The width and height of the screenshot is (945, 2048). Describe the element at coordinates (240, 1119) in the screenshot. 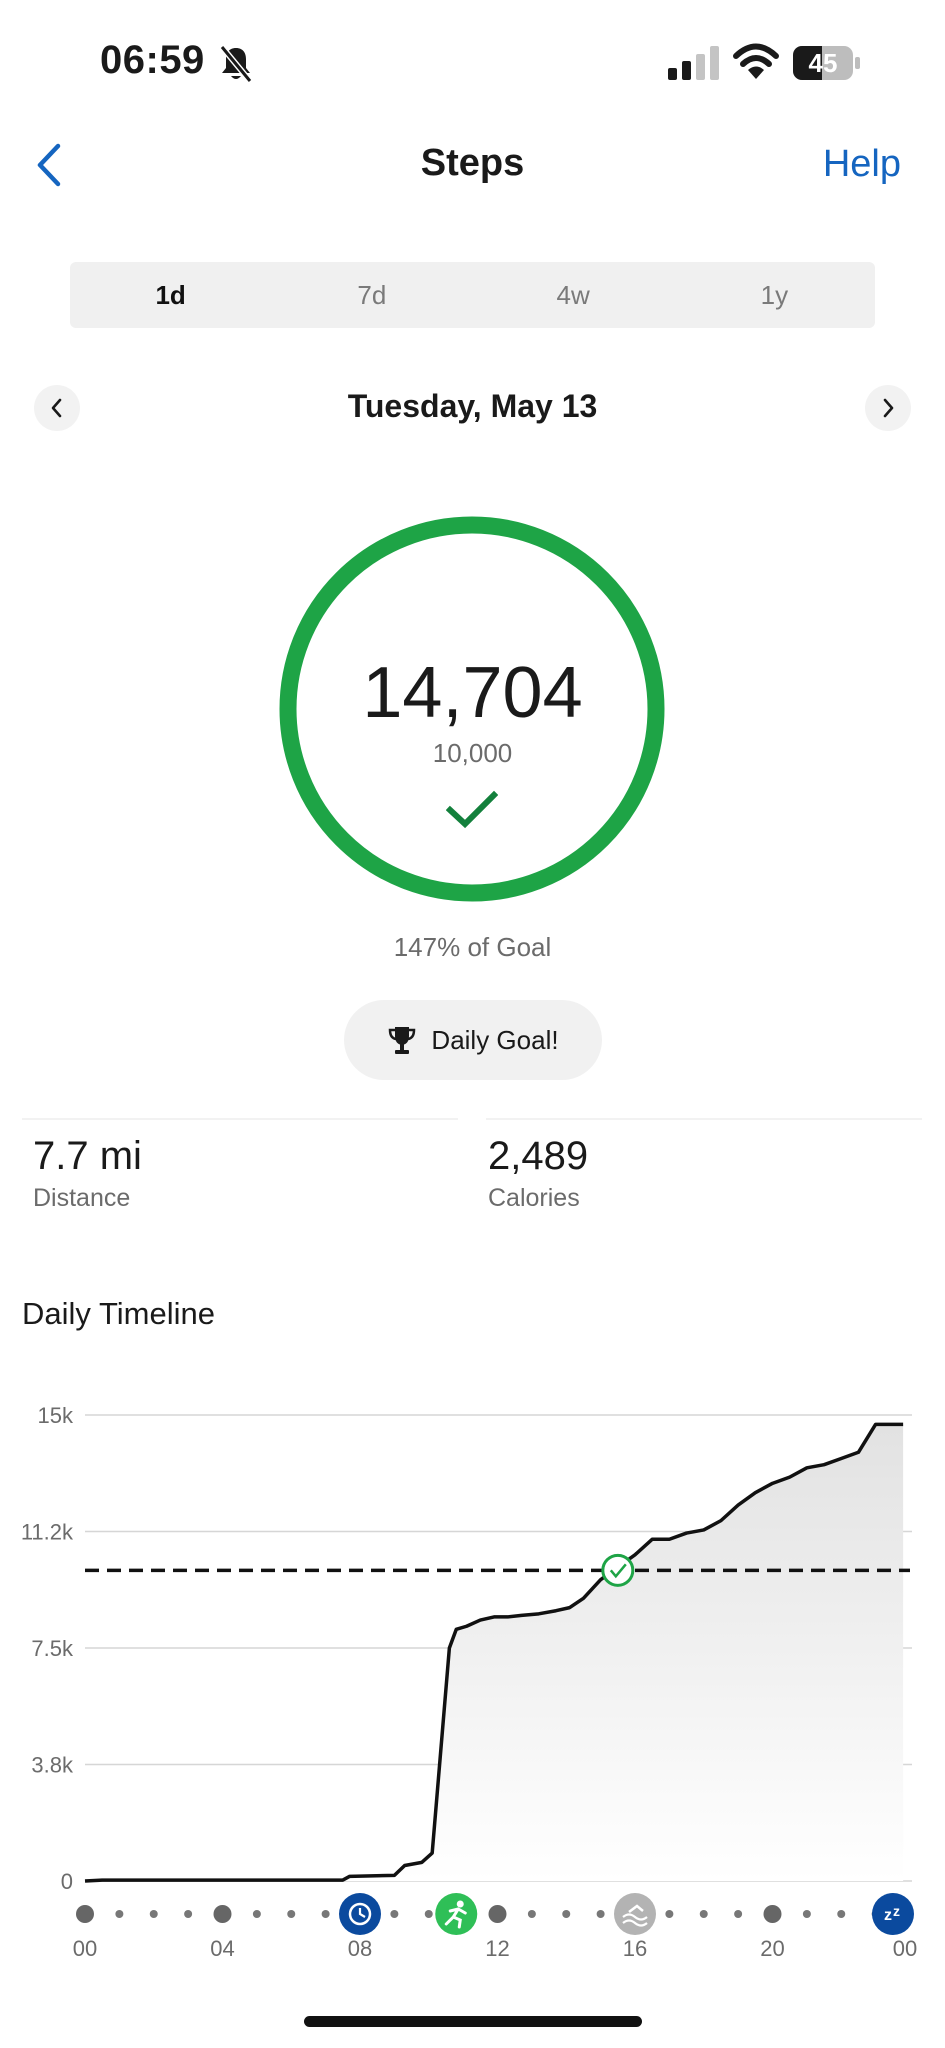

I see `stat-divider-left` at that location.